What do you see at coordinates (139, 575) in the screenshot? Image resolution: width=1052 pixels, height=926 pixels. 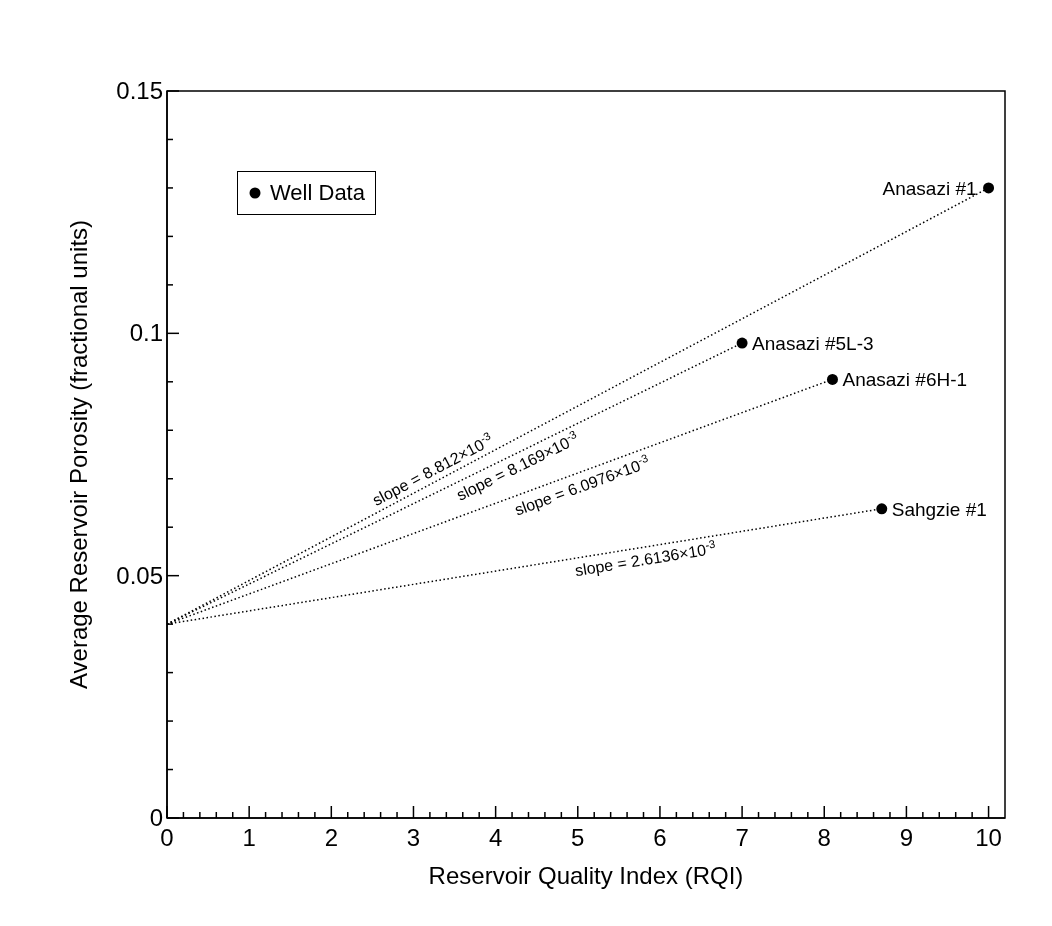 I see `y-tick-label: 0.05` at bounding box center [139, 575].